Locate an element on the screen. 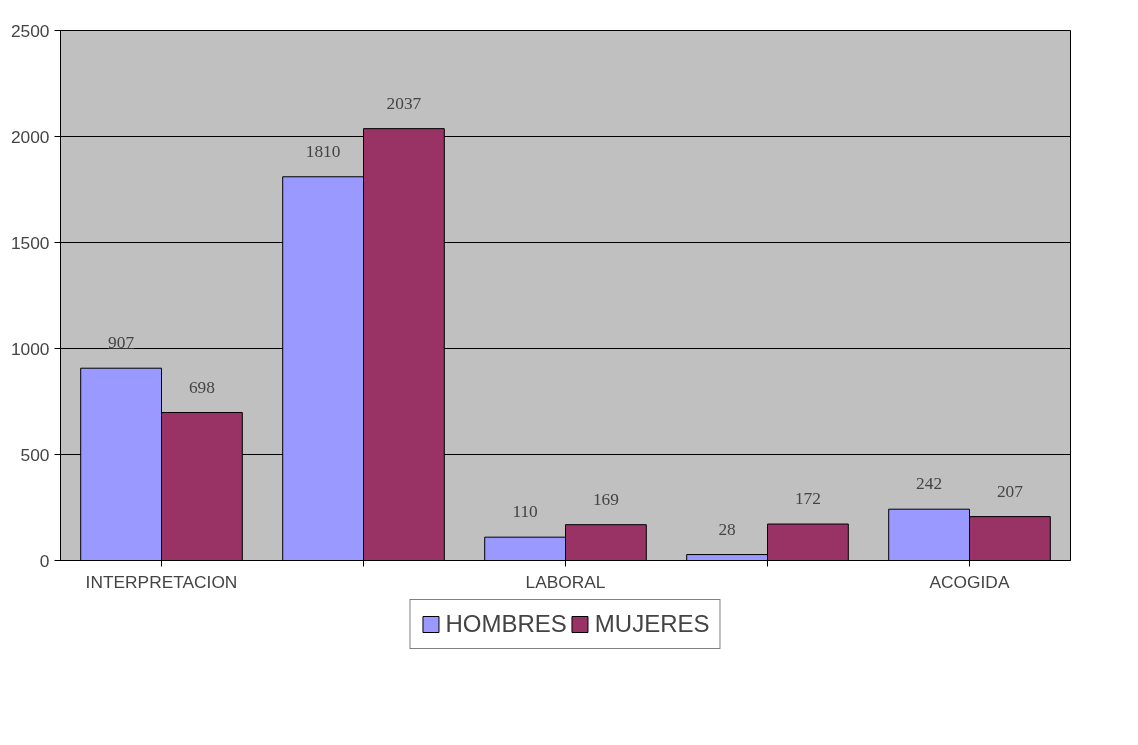 The image size is (1138, 745). x-tick-label: INTERPRETACION is located at coordinates (161, 581).